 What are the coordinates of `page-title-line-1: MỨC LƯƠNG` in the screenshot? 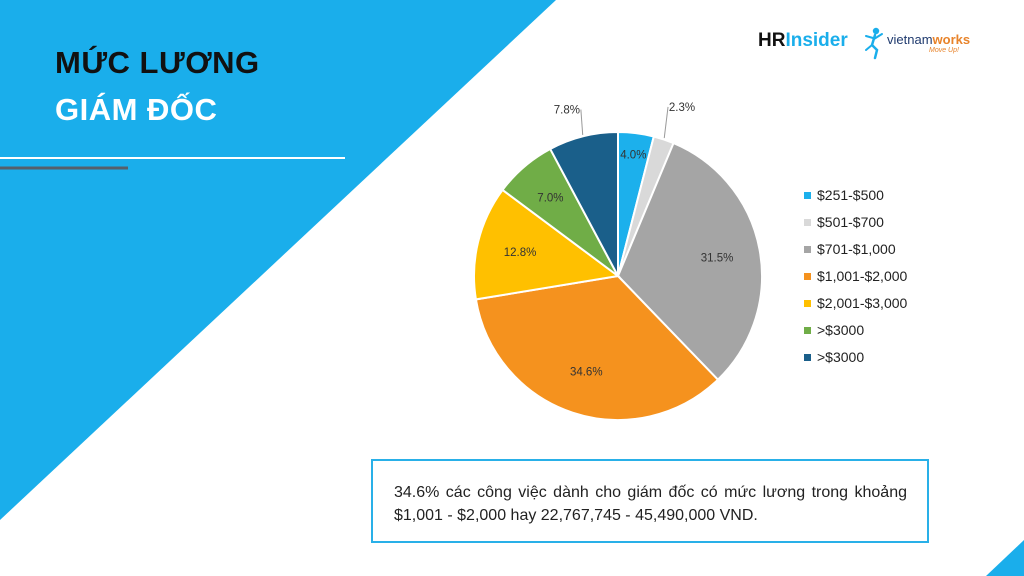 It's located at (157, 62).